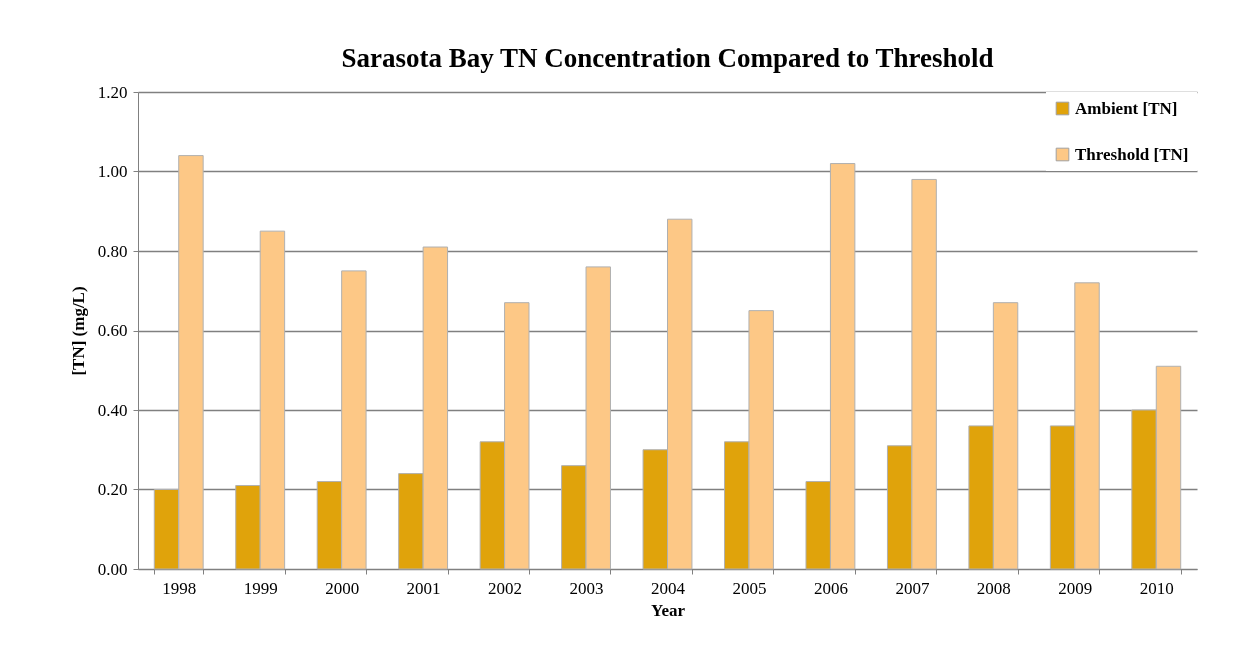 This screenshot has height=666, width=1243. Describe the element at coordinates (586, 588) in the screenshot. I see `x-tick-label: 2003` at that location.